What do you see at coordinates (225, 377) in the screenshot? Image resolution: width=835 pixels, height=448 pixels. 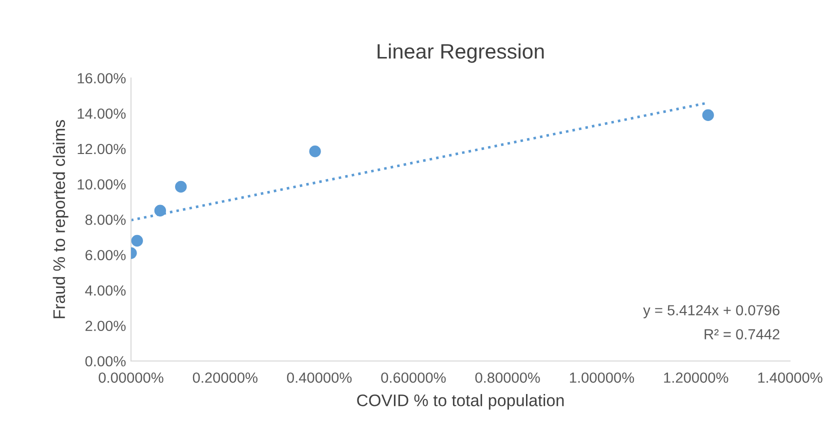 I see `x-tick-label: 0.20000%` at bounding box center [225, 377].